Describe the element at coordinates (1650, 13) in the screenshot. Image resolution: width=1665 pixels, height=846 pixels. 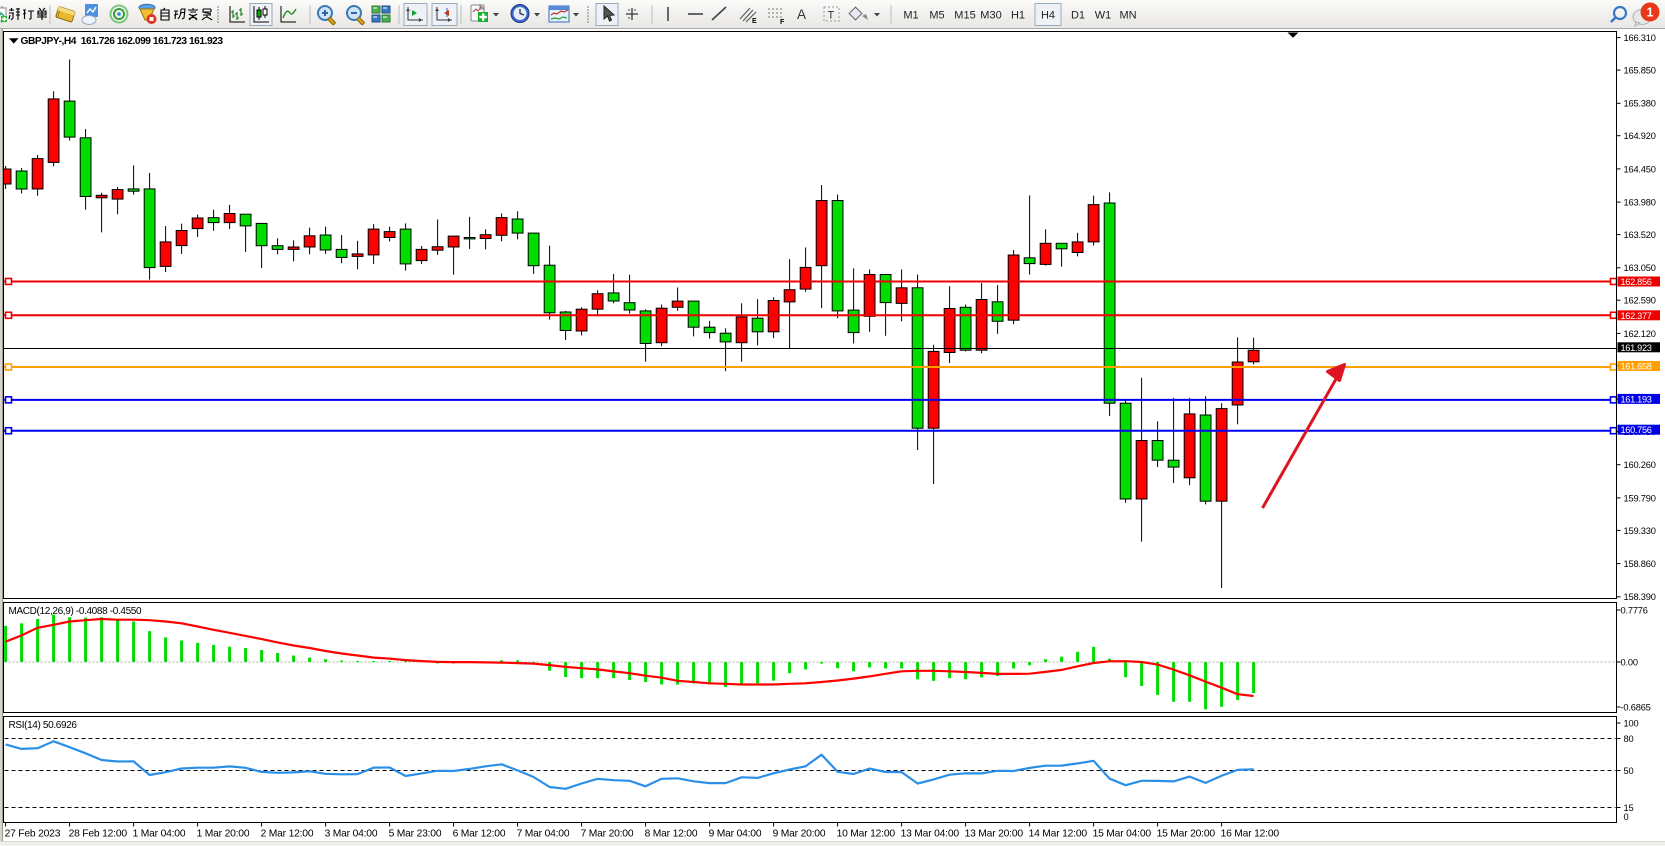
I see `svg-text: 1` at that location.